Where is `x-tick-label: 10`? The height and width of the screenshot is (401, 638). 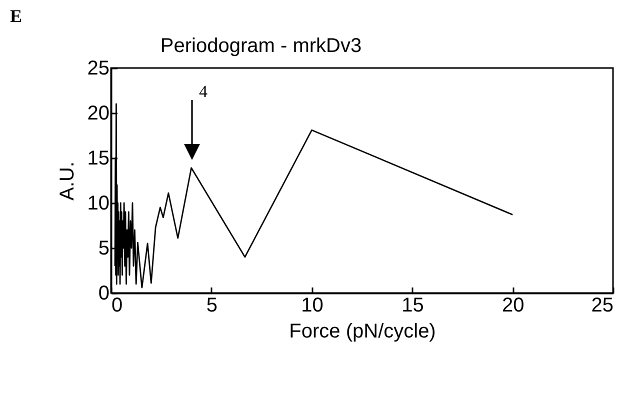
x-tick-label: 10 is located at coordinates (312, 305).